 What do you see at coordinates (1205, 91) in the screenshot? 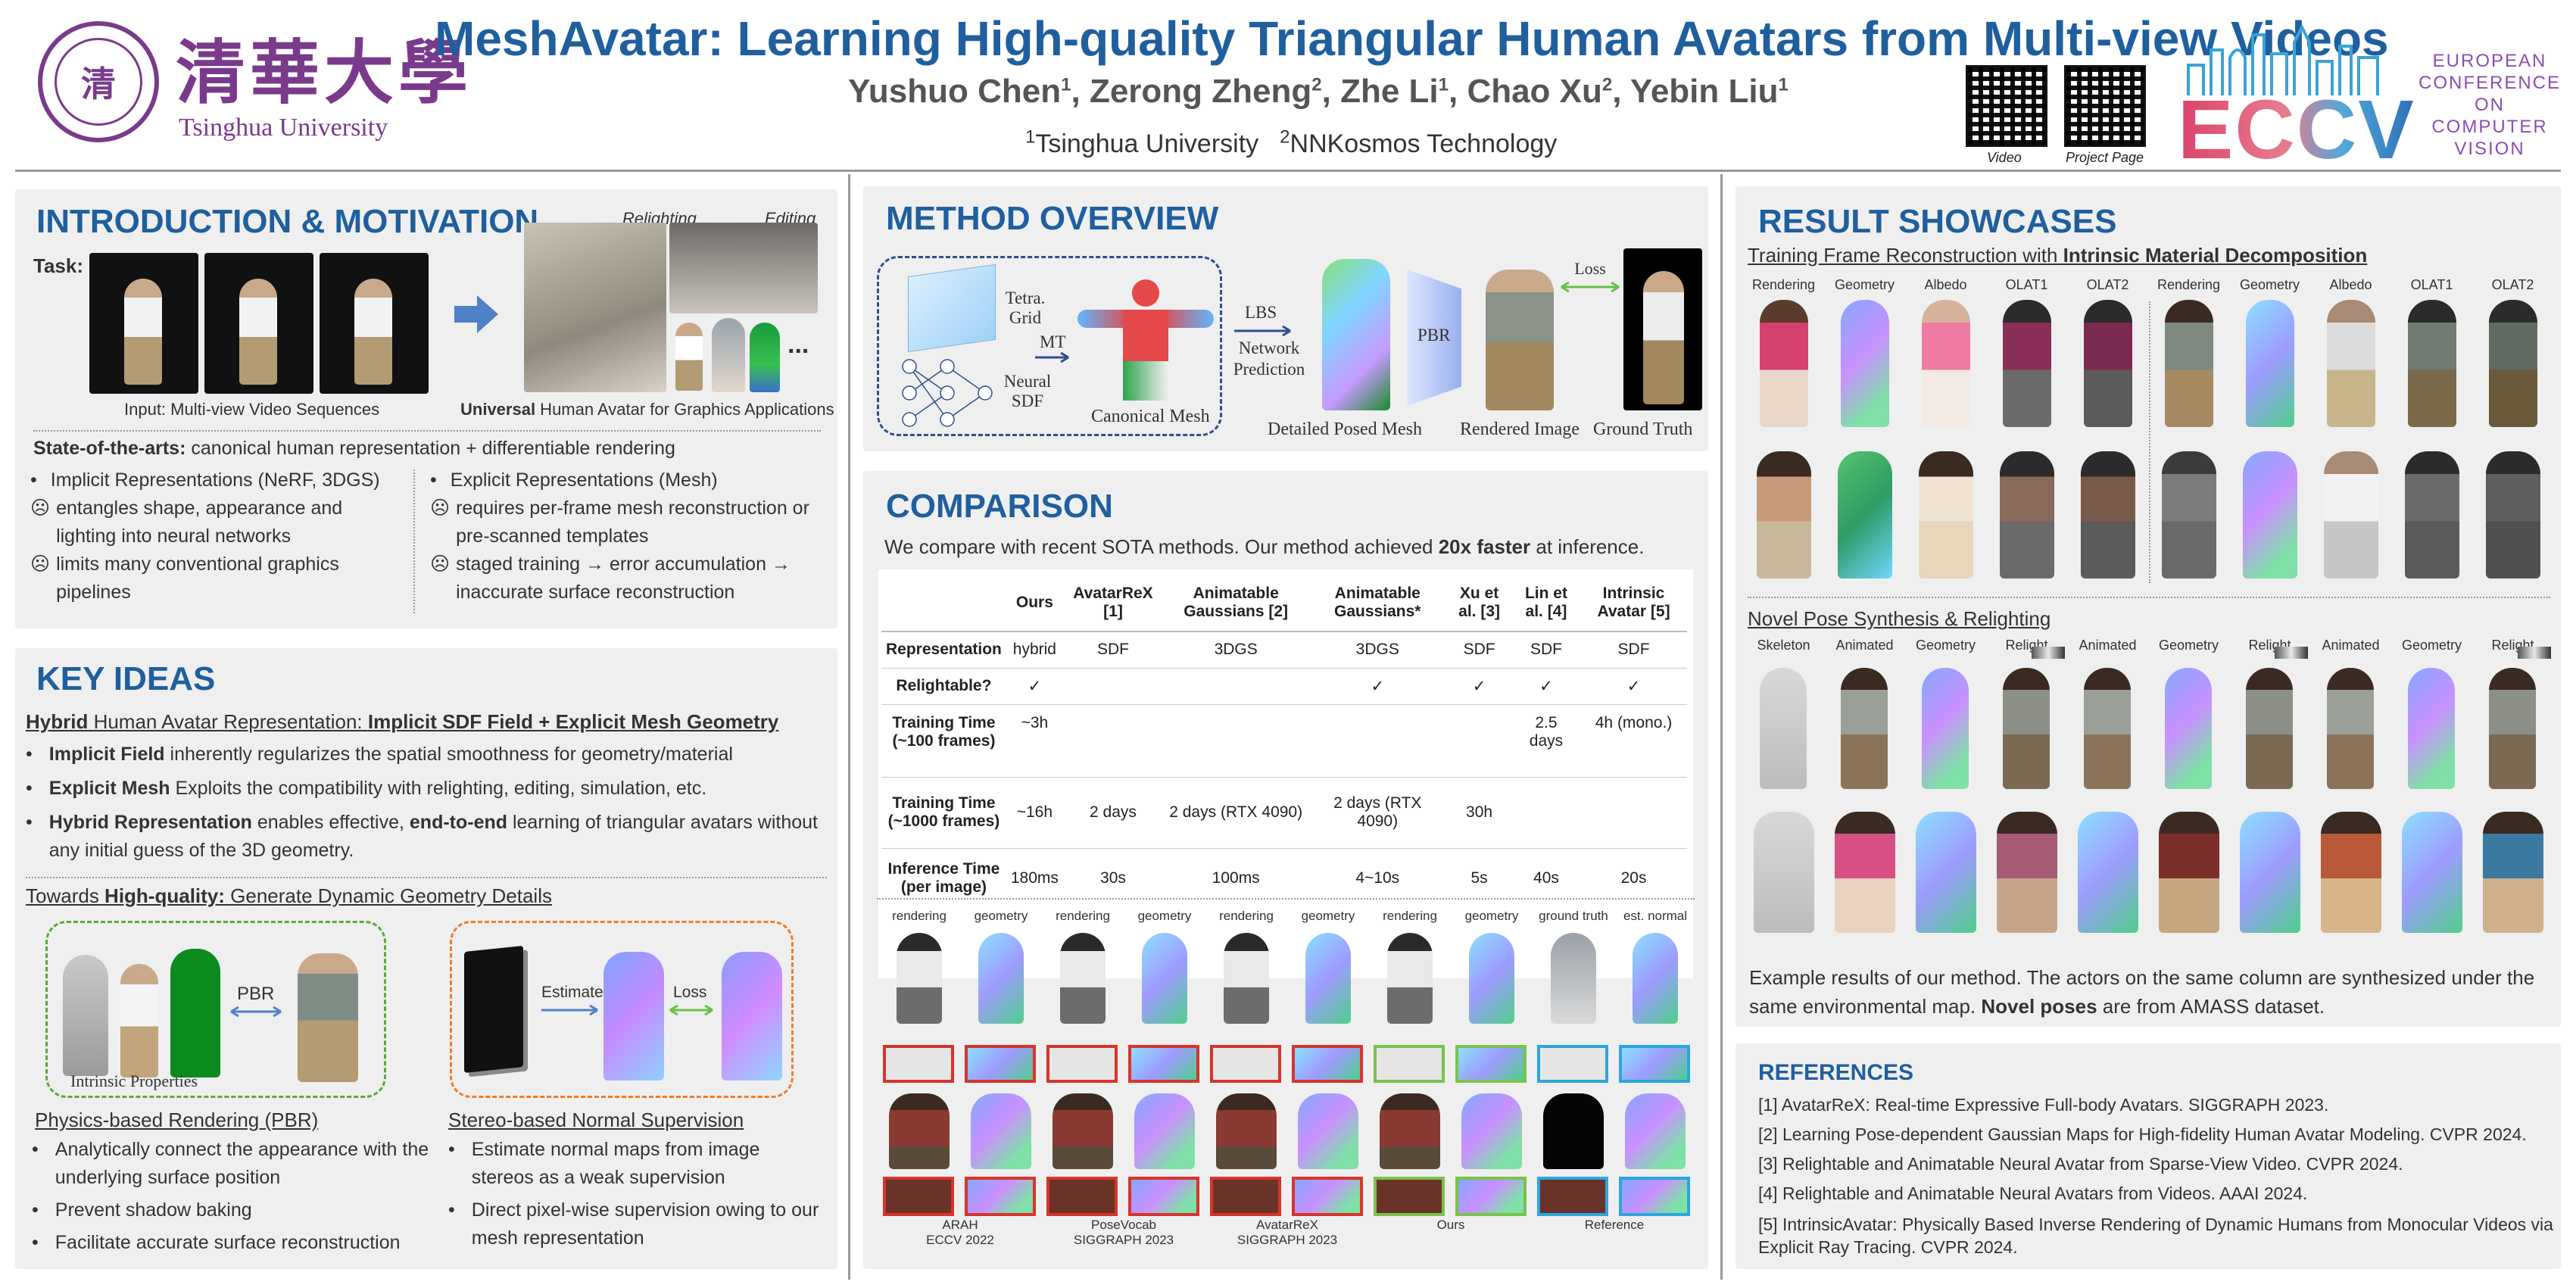
I see `author-name: Zerong Zheng2` at bounding box center [1205, 91].